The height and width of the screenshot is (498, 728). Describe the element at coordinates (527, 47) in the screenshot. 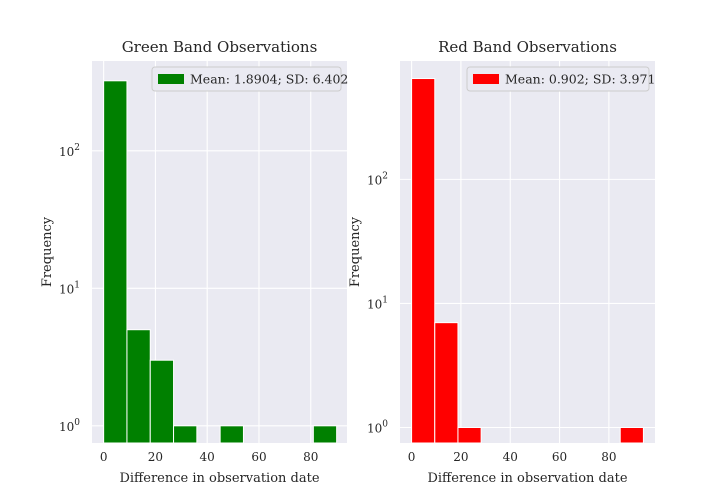

I see `chart-title: Red Band Observations` at that location.